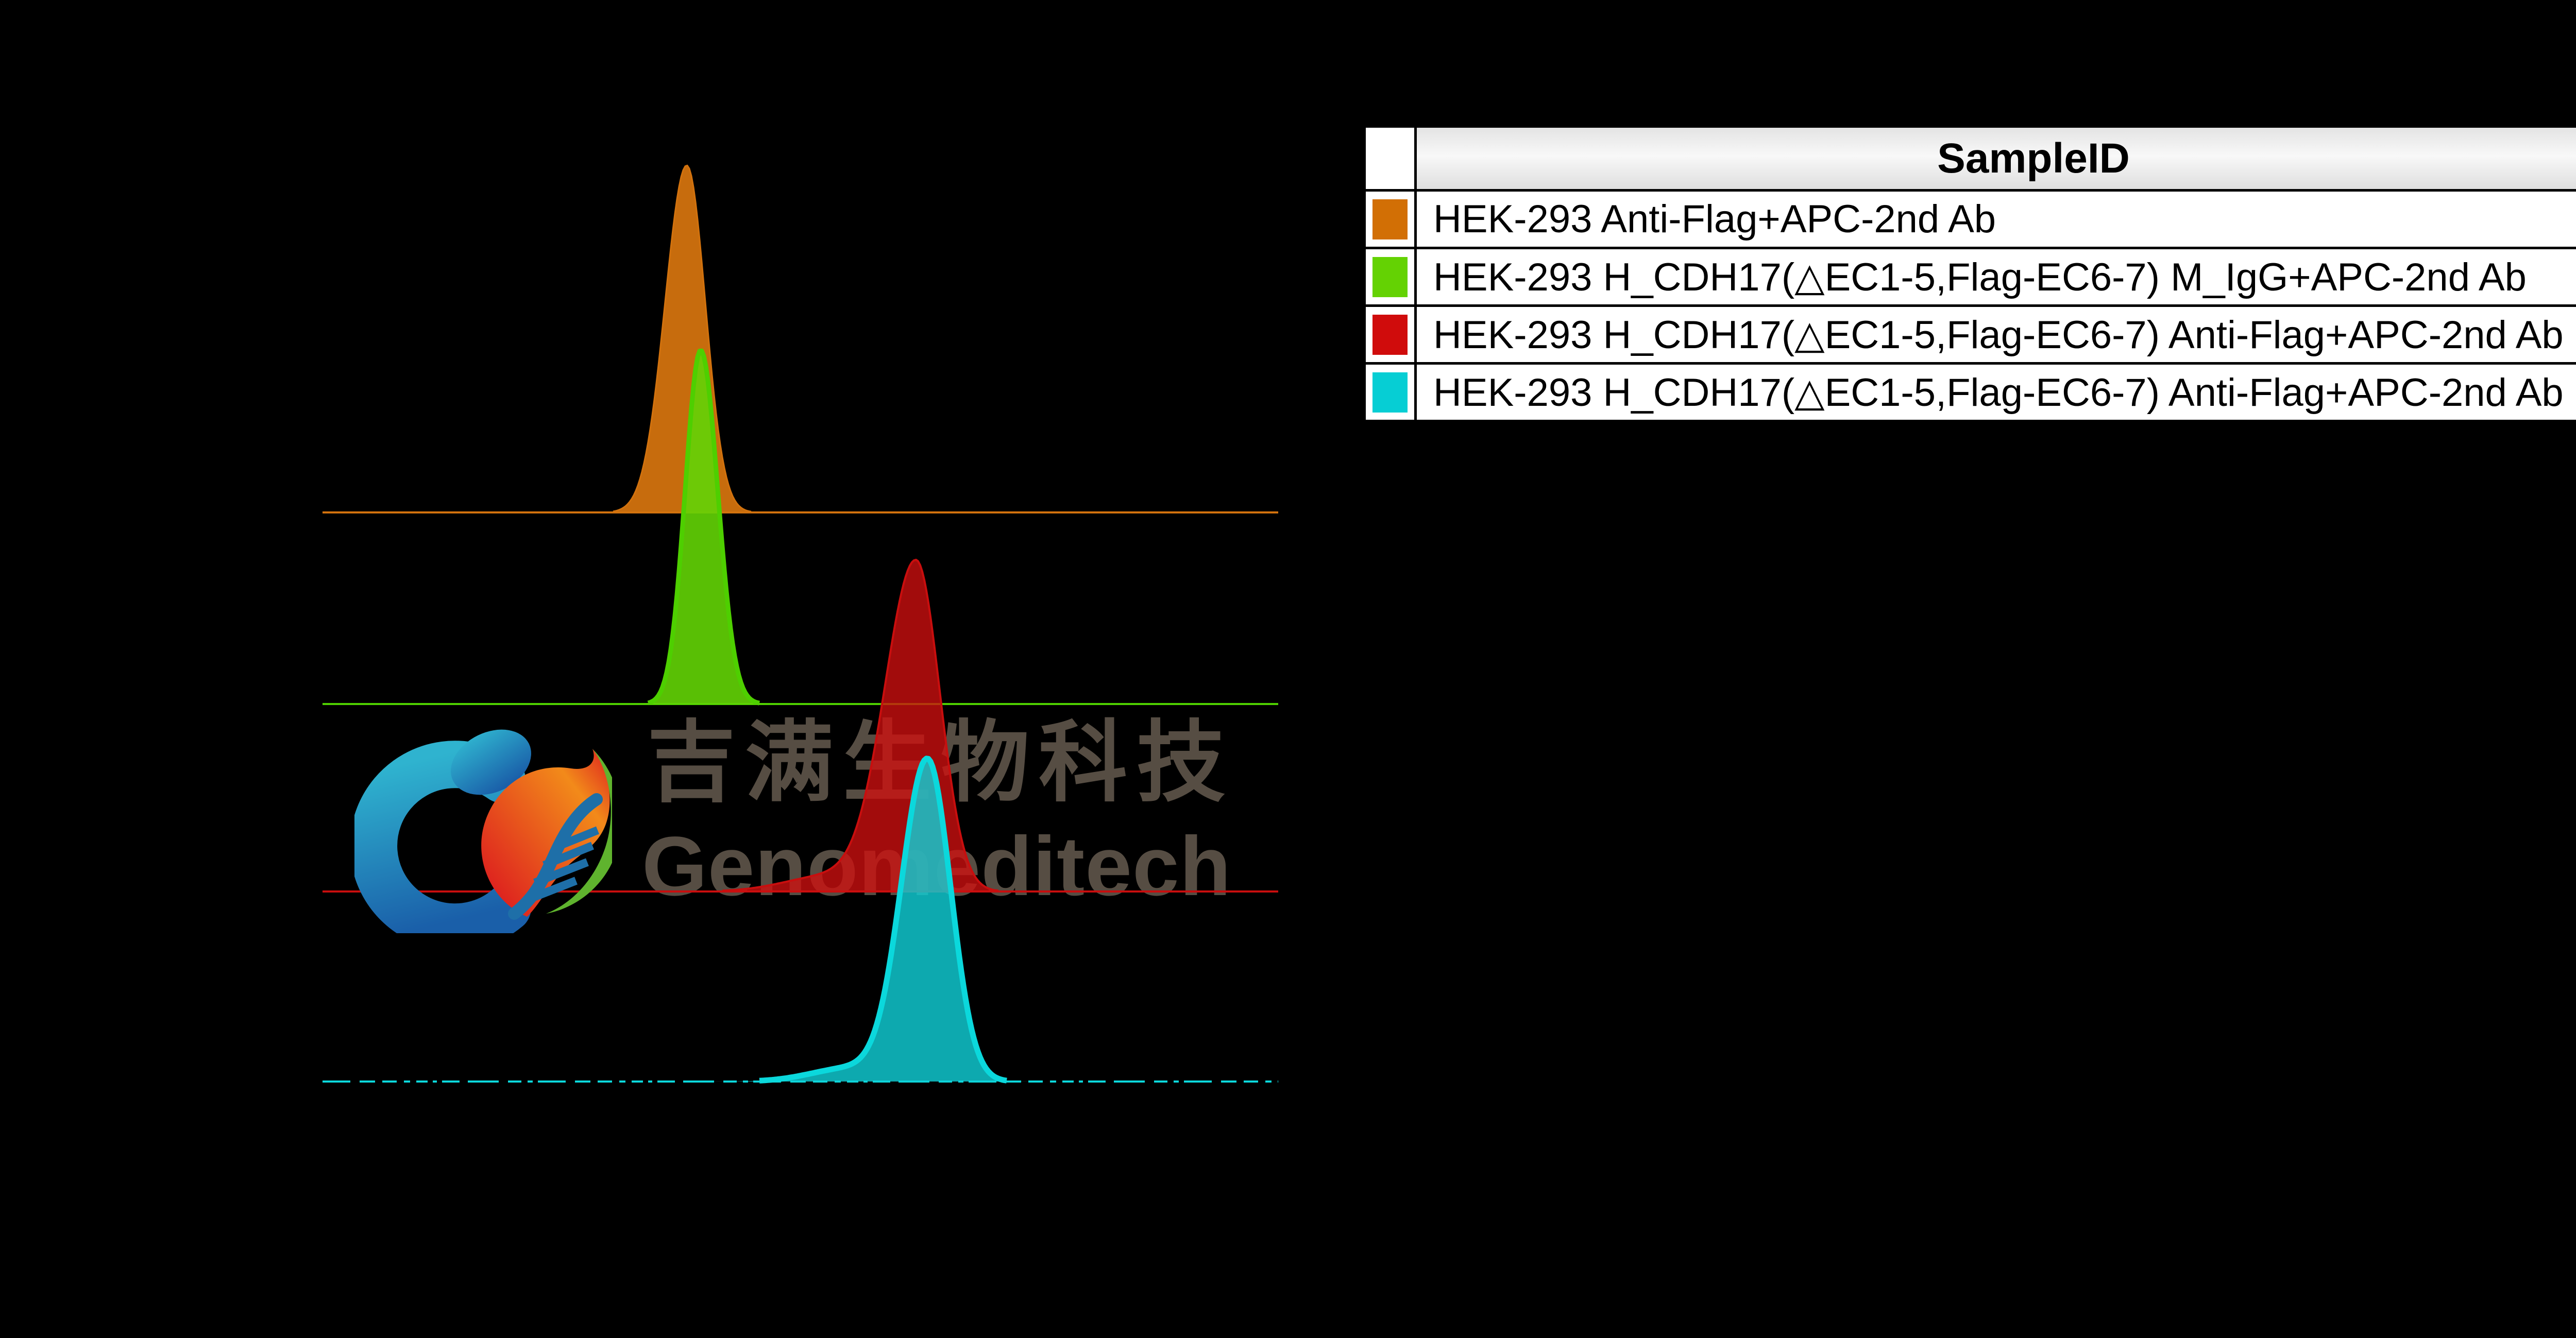 The height and width of the screenshot is (1338, 2576). I want to click on logo-dna-rungs, so click(563, 864).